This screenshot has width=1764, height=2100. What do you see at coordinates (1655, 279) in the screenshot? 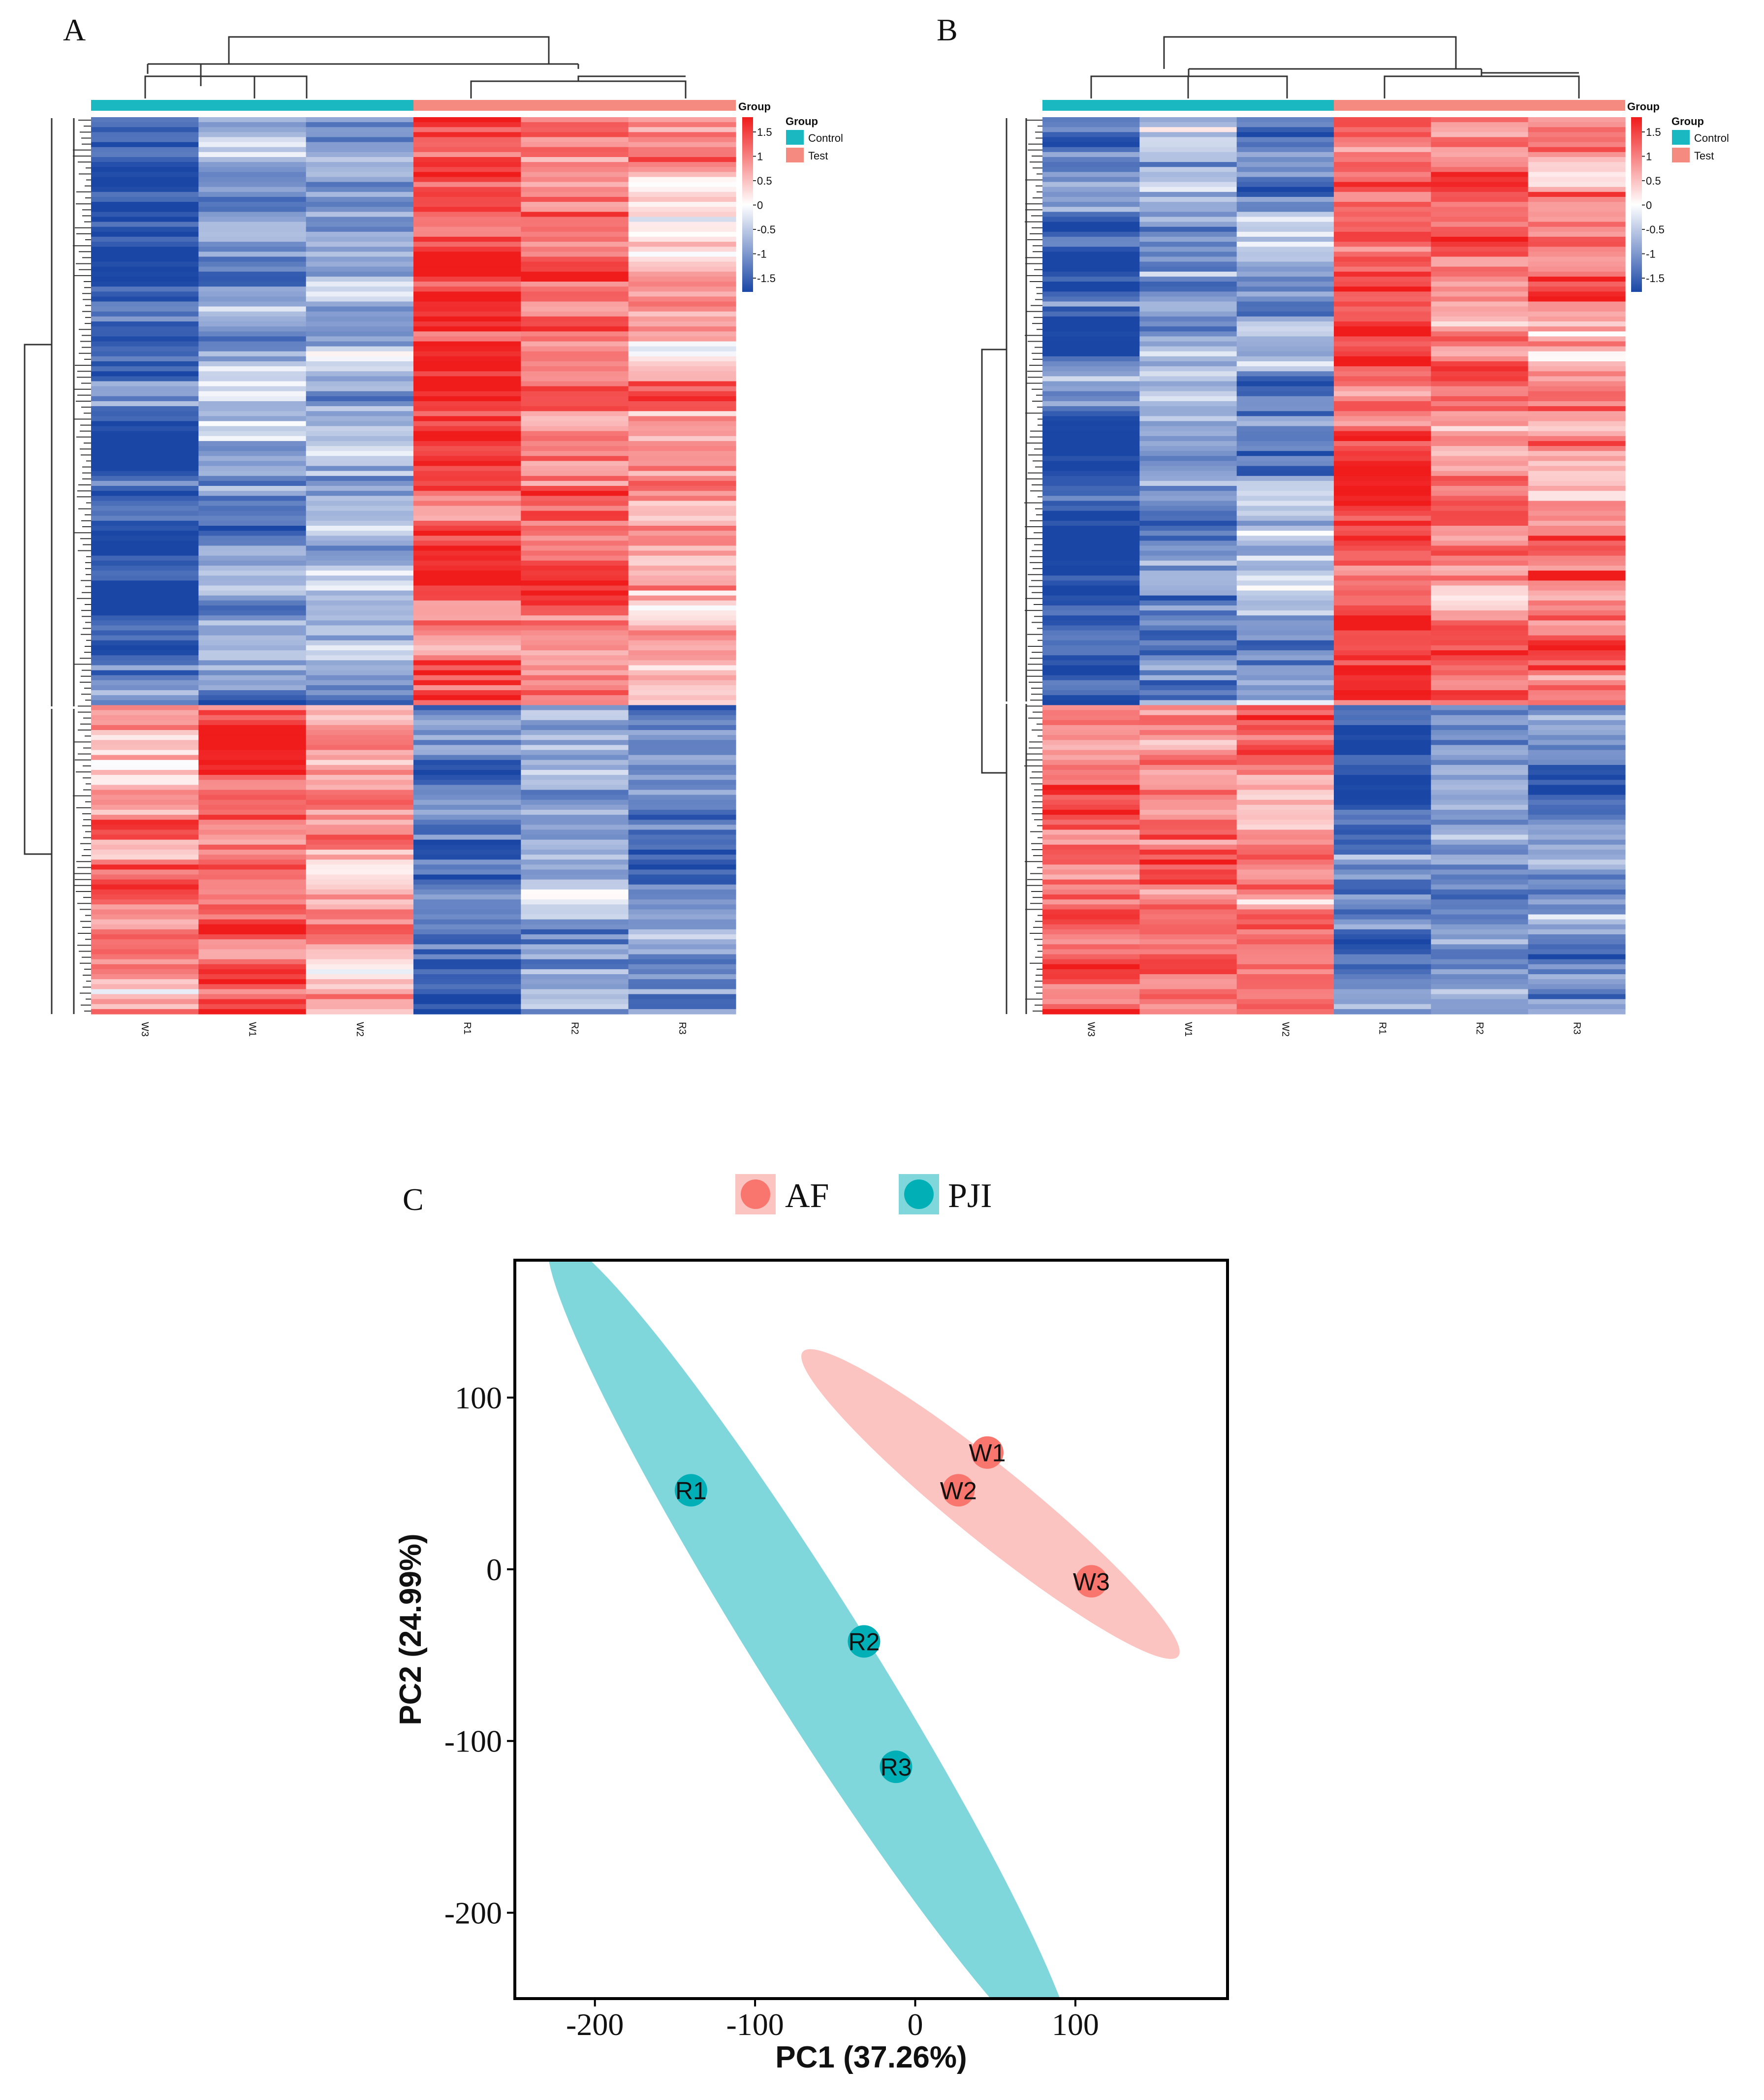
I see `colorbar-tick-label: -1.5` at bounding box center [1655, 279].